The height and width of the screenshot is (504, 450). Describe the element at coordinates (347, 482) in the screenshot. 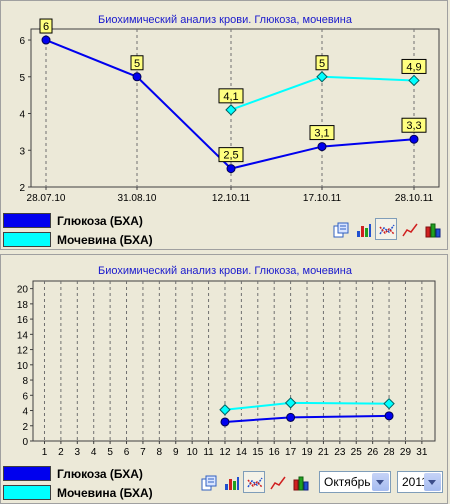

I see `month-value: Октябрь` at that location.